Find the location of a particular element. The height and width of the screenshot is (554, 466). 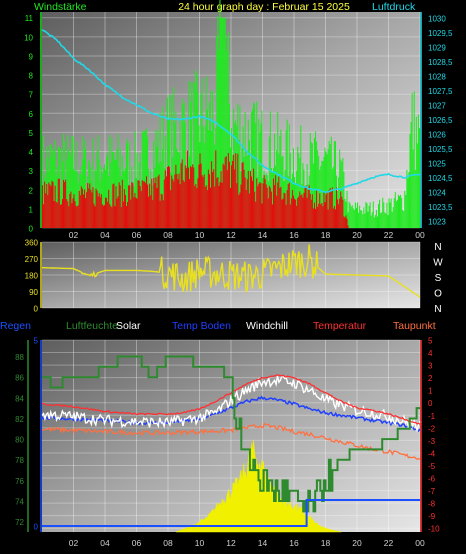

climate-x-tick: 20 is located at coordinates (357, 543).